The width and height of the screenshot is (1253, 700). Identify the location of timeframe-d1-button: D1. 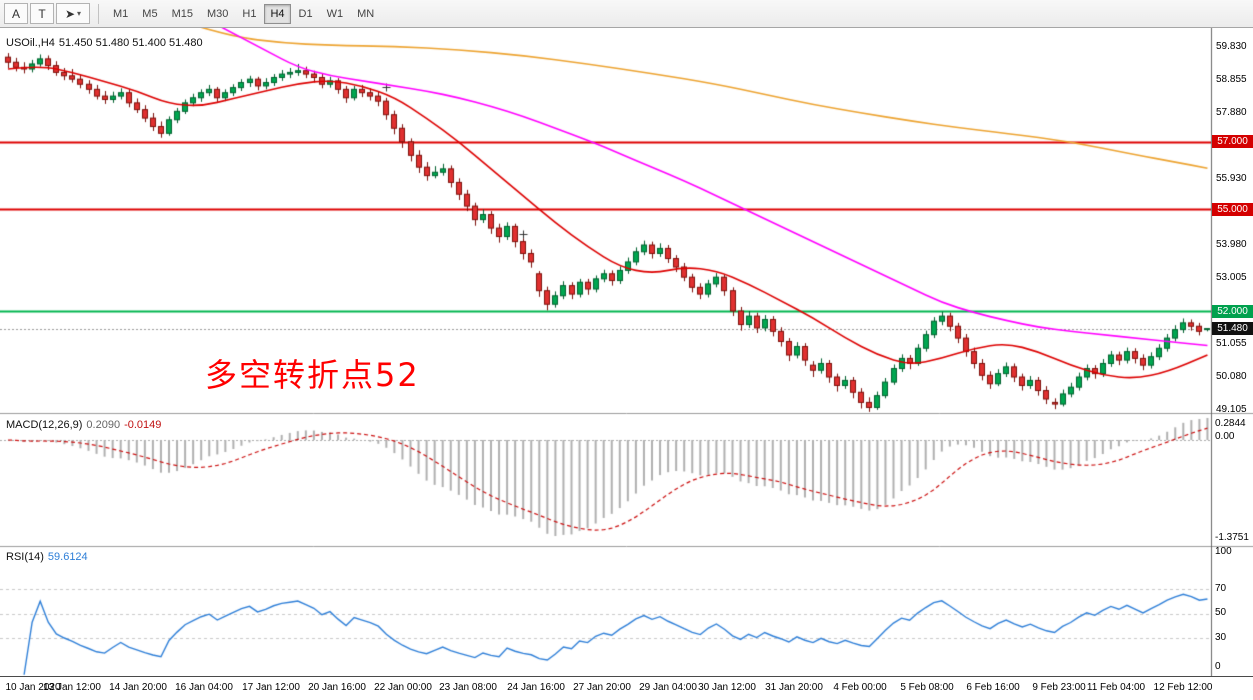
(306, 14).